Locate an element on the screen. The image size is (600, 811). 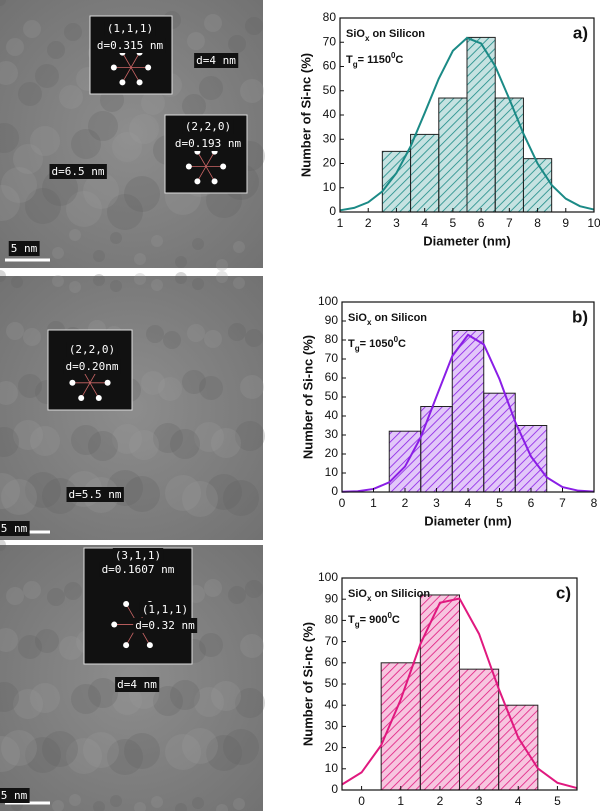
x-tick-label: 7 is located at coordinates (509, 223).